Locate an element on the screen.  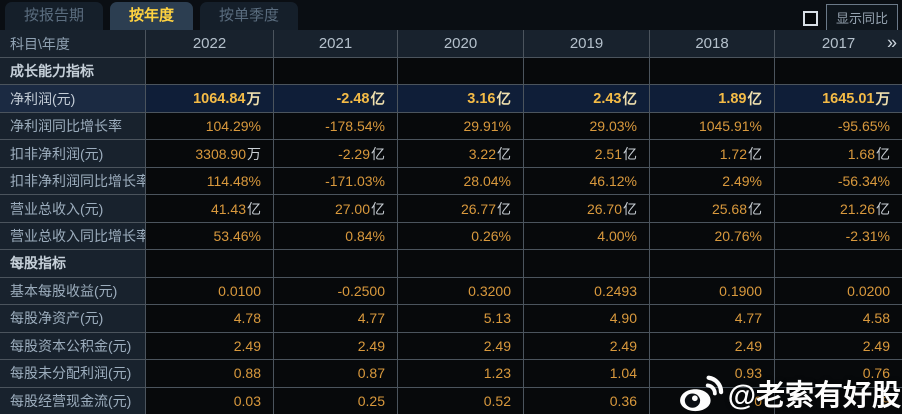
data-cell: -56.34% is located at coordinates (838, 181).